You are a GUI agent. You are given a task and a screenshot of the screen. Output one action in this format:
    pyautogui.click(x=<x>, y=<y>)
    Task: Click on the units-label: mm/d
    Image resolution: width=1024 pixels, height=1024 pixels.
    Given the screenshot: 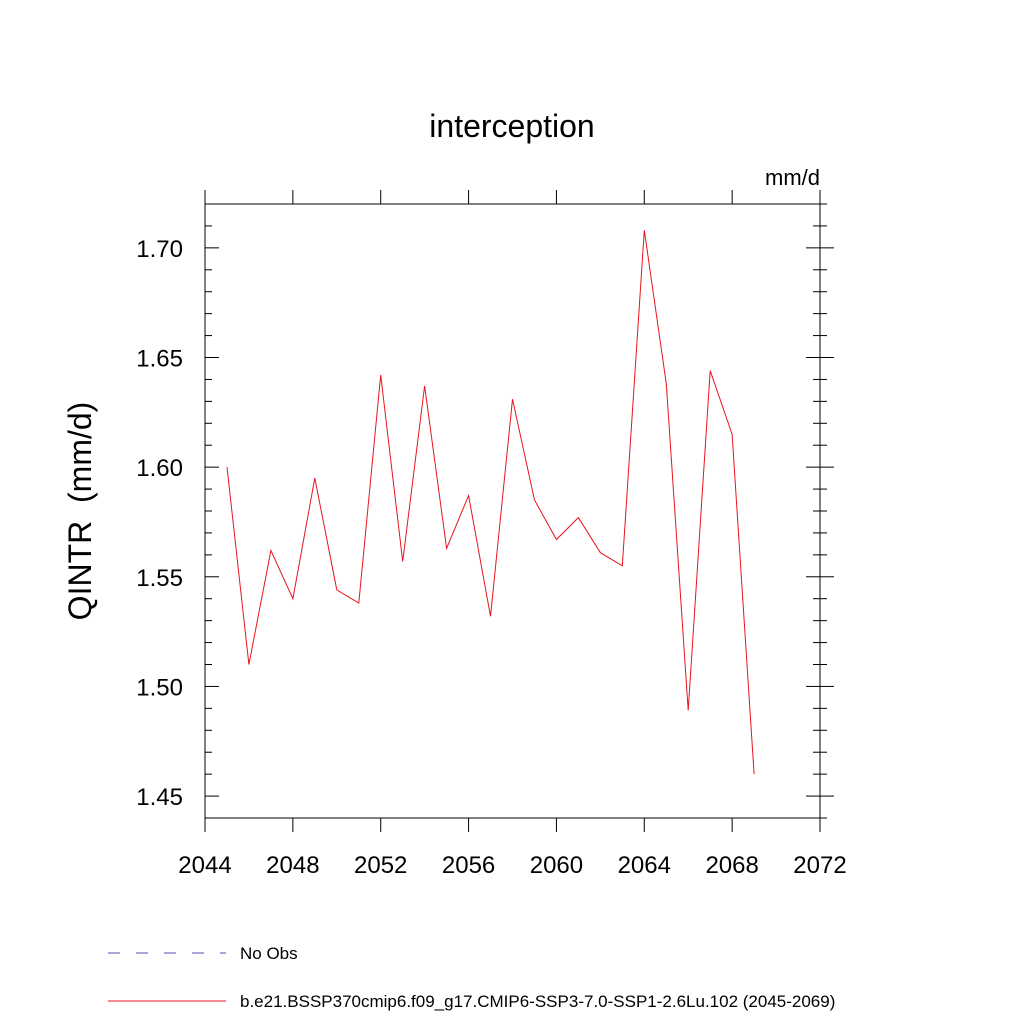 What is the action you would take?
    pyautogui.click(x=792, y=177)
    